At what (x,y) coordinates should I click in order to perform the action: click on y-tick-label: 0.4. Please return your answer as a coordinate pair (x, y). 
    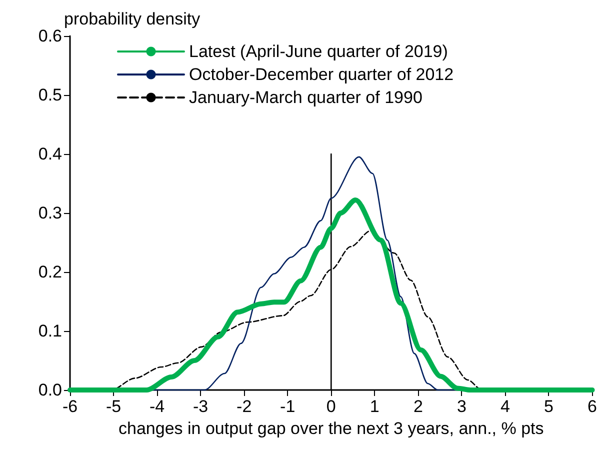
    Looking at the image, I should click on (50, 154).